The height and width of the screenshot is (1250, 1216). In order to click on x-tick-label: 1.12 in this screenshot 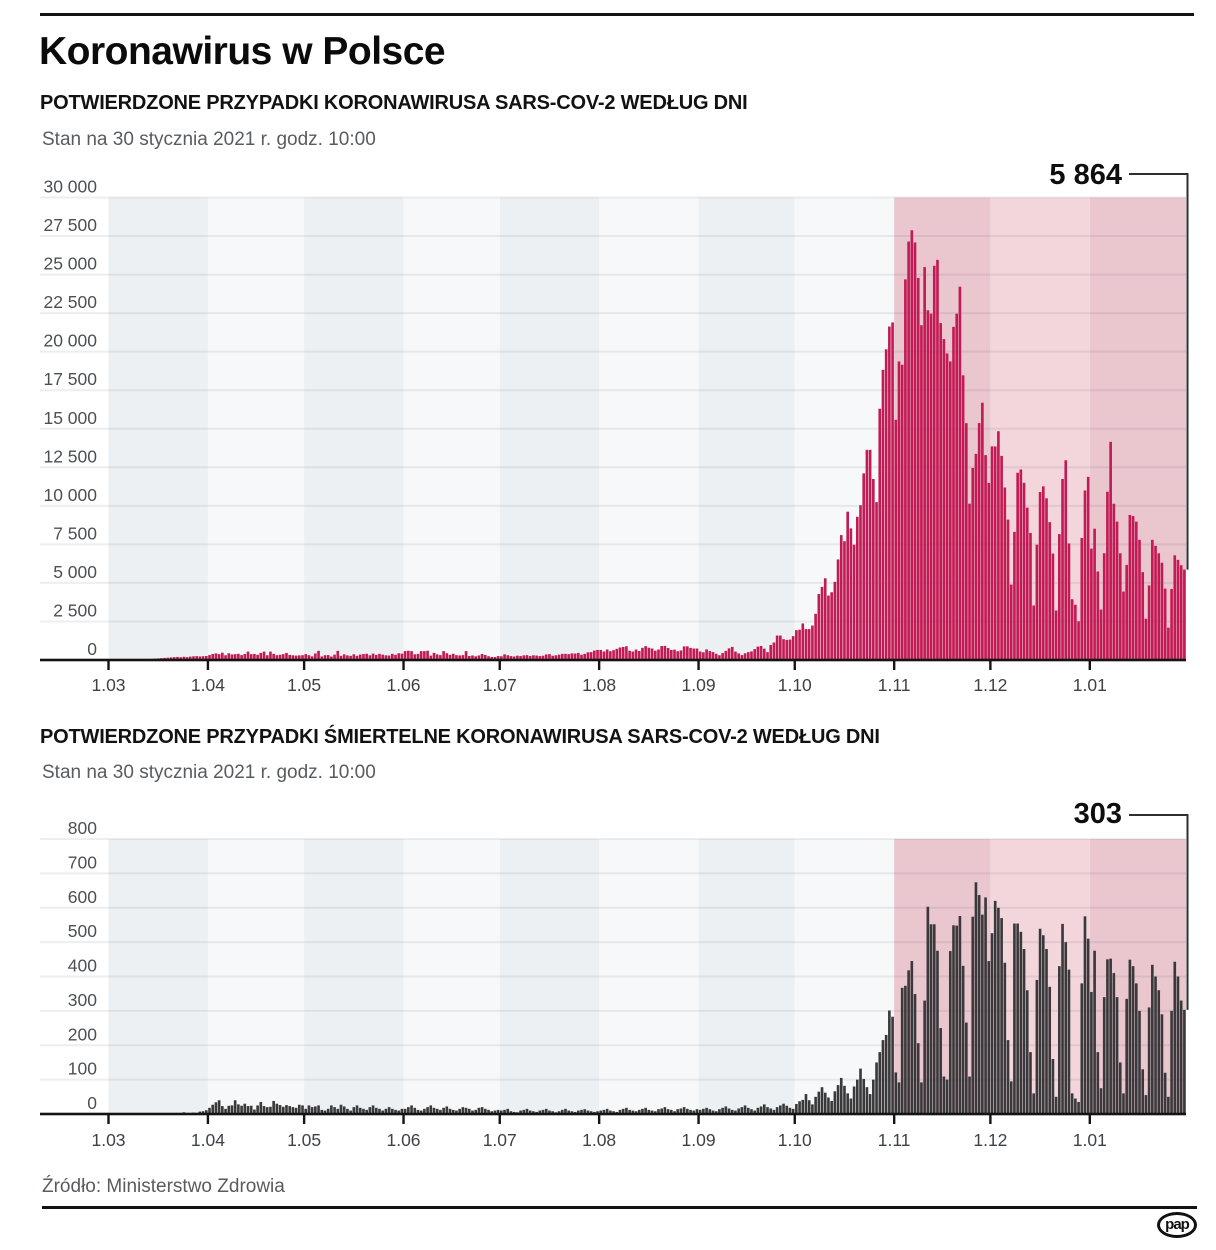, I will do `click(990, 1140)`.